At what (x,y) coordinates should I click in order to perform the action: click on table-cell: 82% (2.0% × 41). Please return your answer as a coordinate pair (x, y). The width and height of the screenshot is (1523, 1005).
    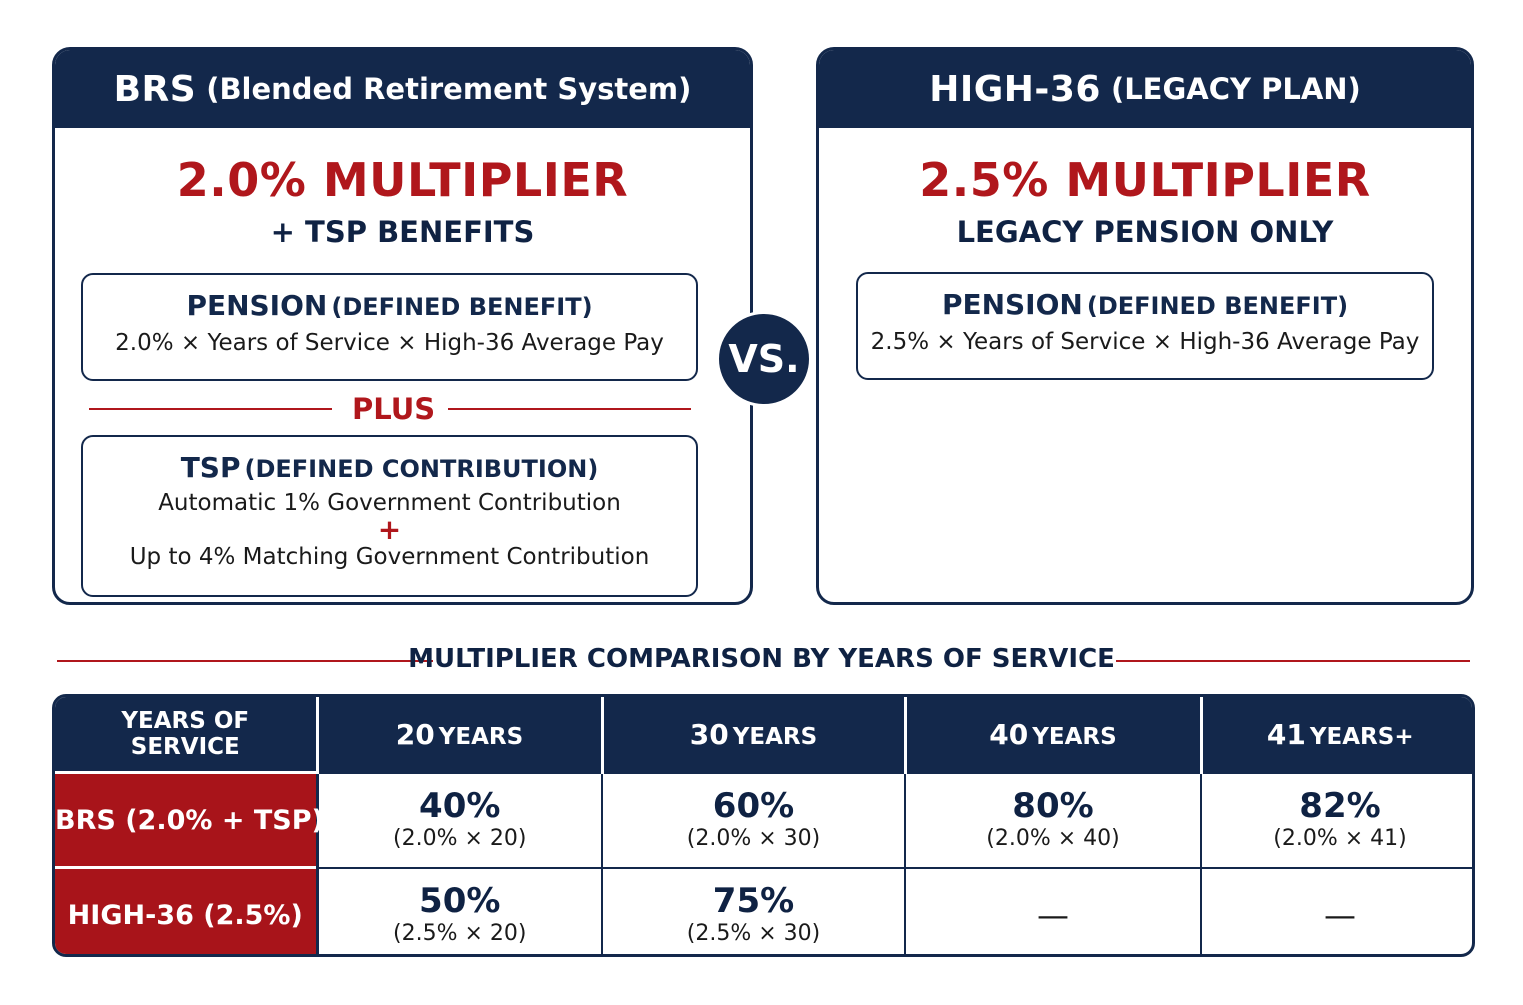
    Looking at the image, I should click on (1336, 819).